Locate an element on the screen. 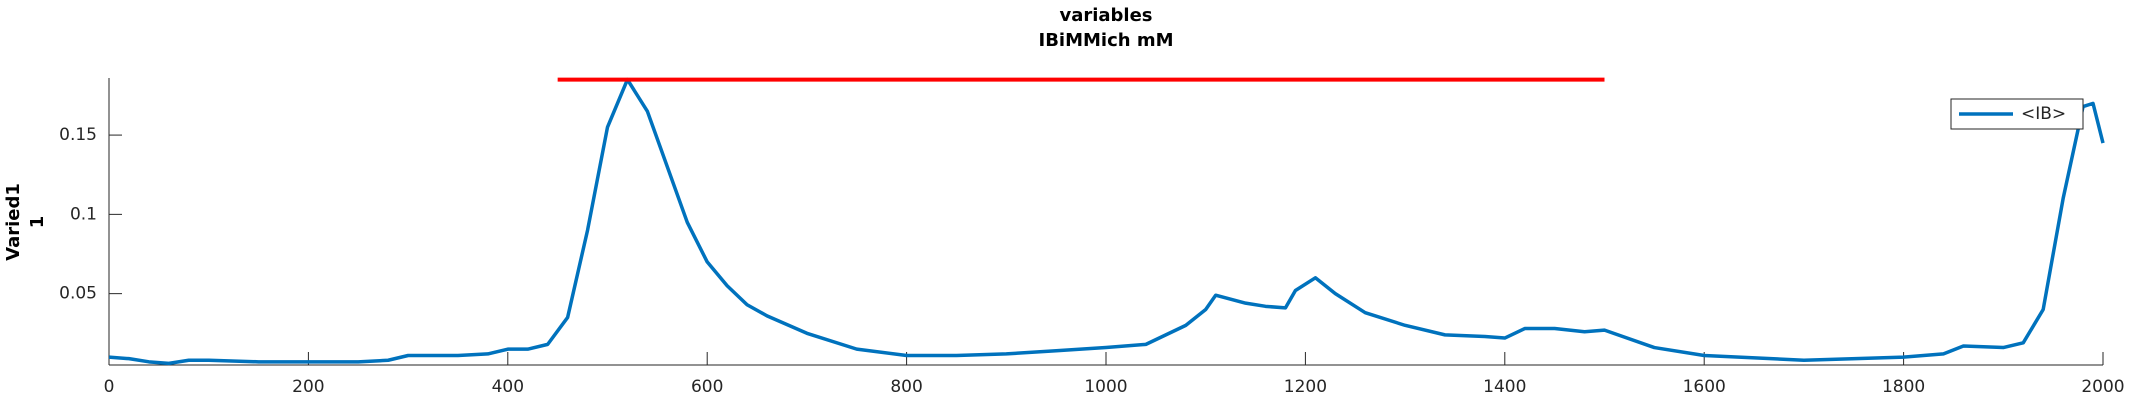 The height and width of the screenshot is (400, 2133). x-tick-label: 2000 is located at coordinates (2102, 387).